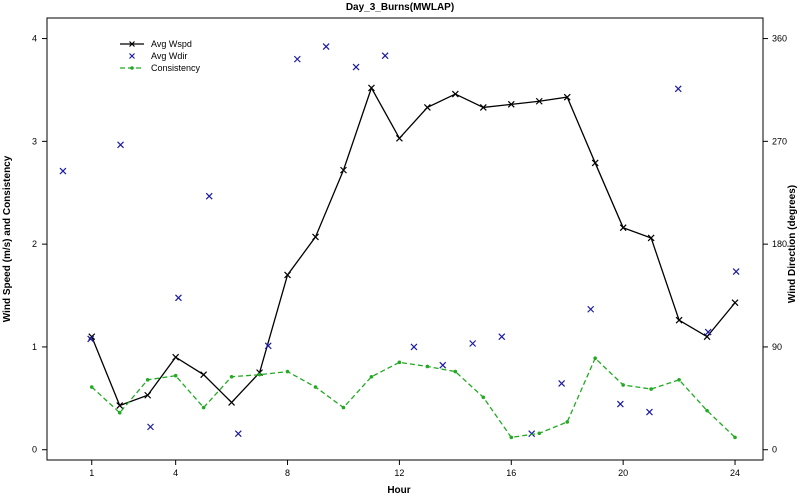 This screenshot has width=800, height=500. I want to click on x-tick-label: 12, so click(399, 473).